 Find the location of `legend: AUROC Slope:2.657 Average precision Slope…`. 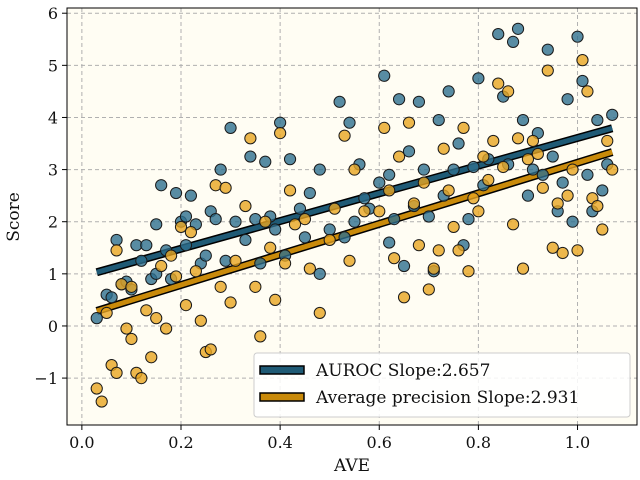

legend: AUROC Slope:2.657 Average precision Slope… is located at coordinates (442, 385).